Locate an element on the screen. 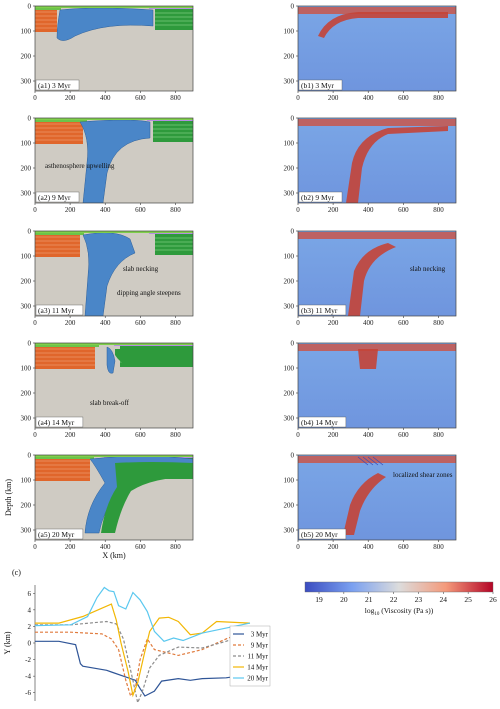 This screenshot has height=709, width=500. right-plate is located at coordinates (174, 244).